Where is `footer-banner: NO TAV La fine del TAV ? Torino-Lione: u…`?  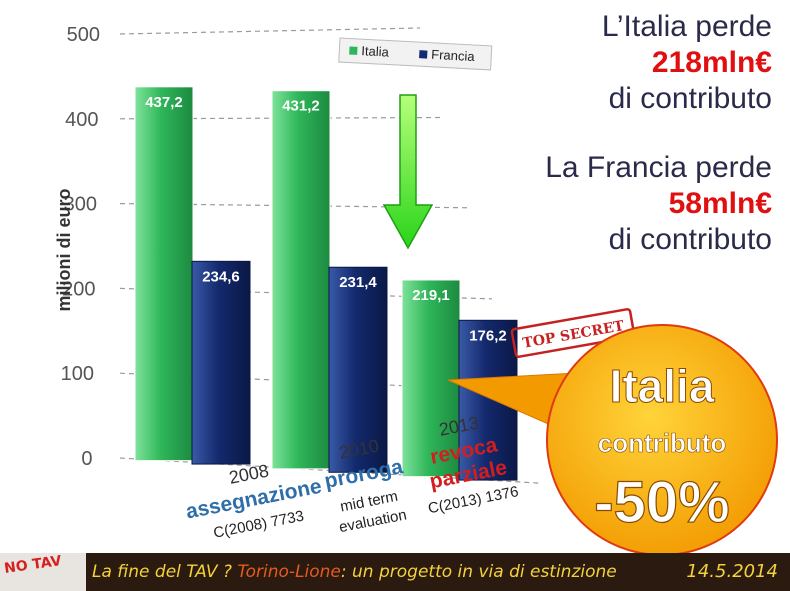 footer-banner: NO TAV La fine del TAV ? Torino-Lione: u… is located at coordinates (395, 572).